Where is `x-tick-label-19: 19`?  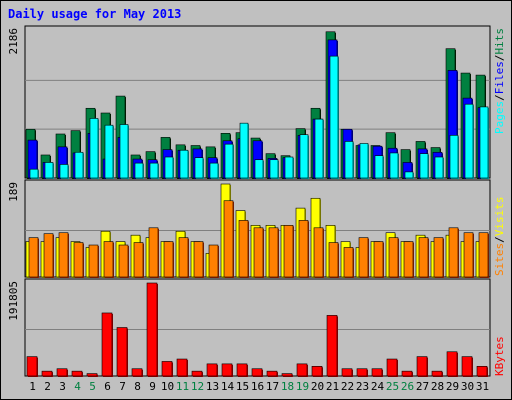 x-tick-label-19: 19 is located at coordinates (302, 386).